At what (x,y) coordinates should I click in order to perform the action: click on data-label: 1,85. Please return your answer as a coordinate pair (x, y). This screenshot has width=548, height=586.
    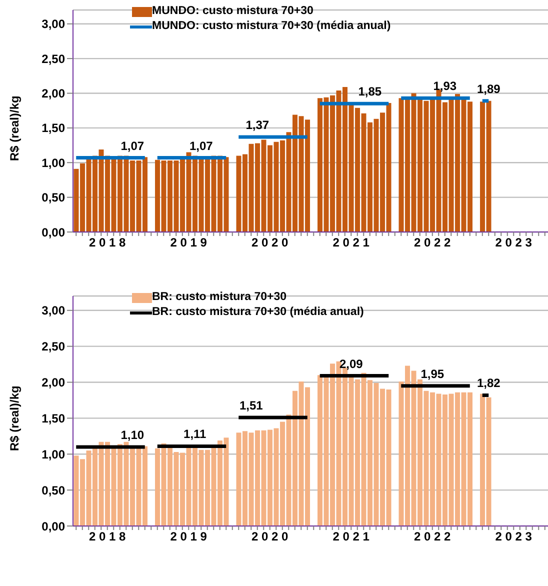
    Looking at the image, I should click on (370, 91).